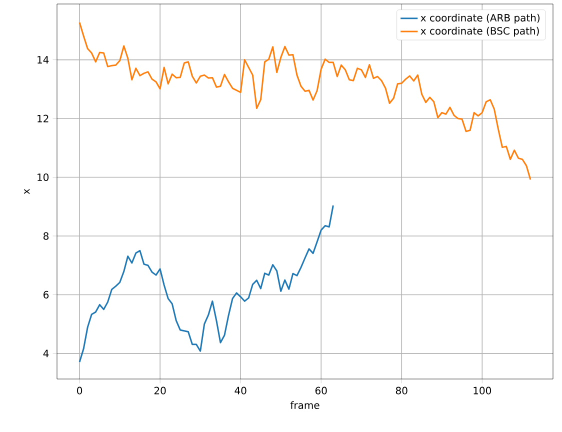 Image resolution: width=562 pixels, height=432 pixels. Describe the element at coordinates (160, 390) in the screenshot. I see `x-tick-label: 20` at that location.